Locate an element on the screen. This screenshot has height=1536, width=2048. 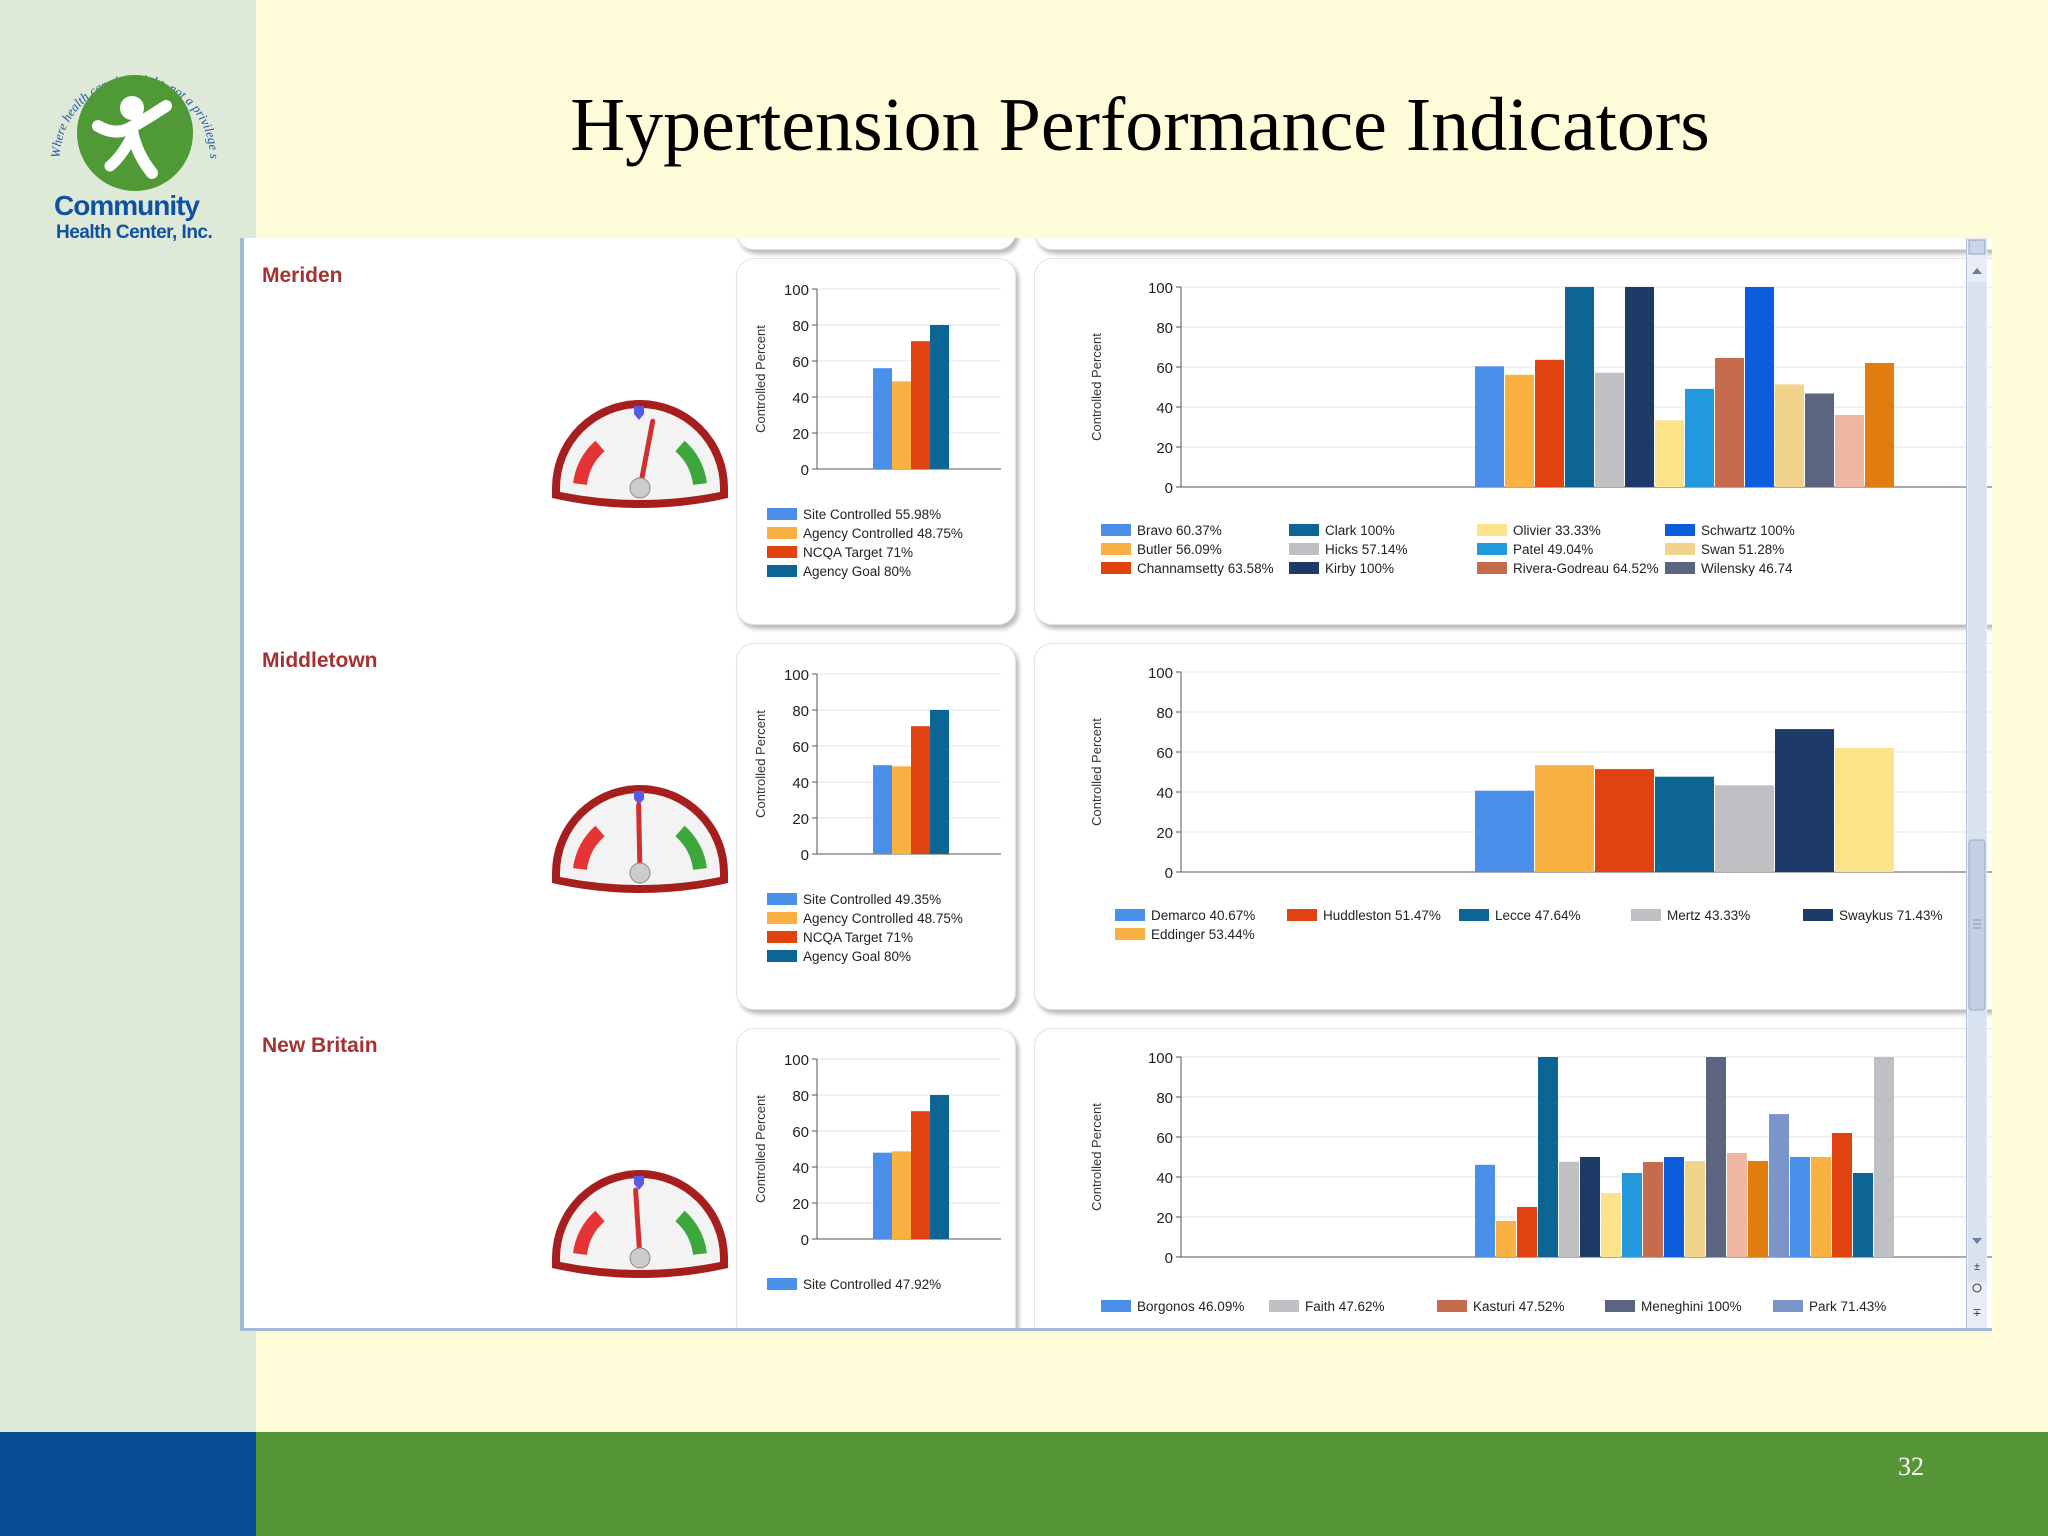
provider-legend-label: Schwartz 100% is located at coordinates (1748, 530).